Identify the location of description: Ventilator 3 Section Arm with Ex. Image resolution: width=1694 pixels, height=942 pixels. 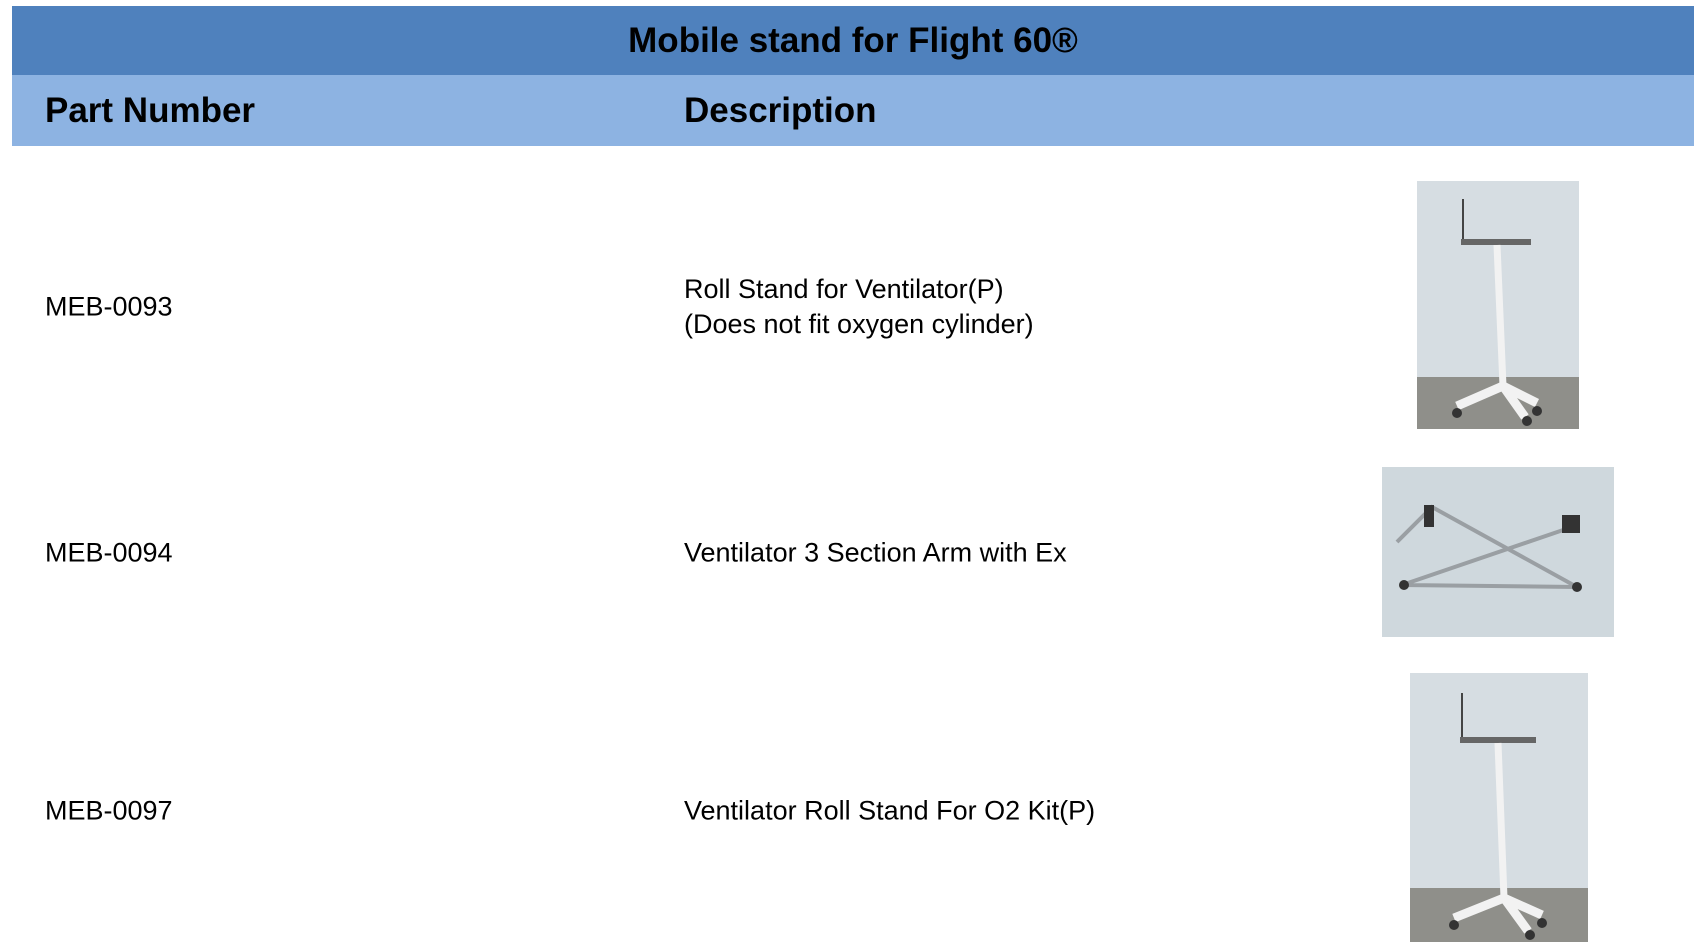
(875, 553).